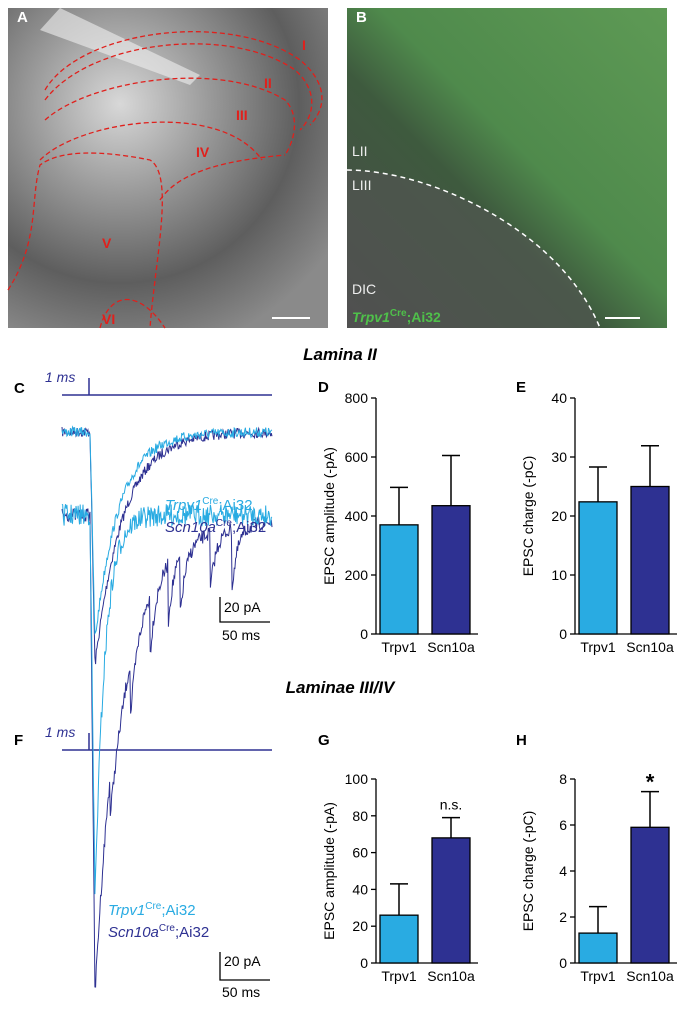 This screenshot has height=1015, width=679. I want to click on region-label: I, so click(304, 45).